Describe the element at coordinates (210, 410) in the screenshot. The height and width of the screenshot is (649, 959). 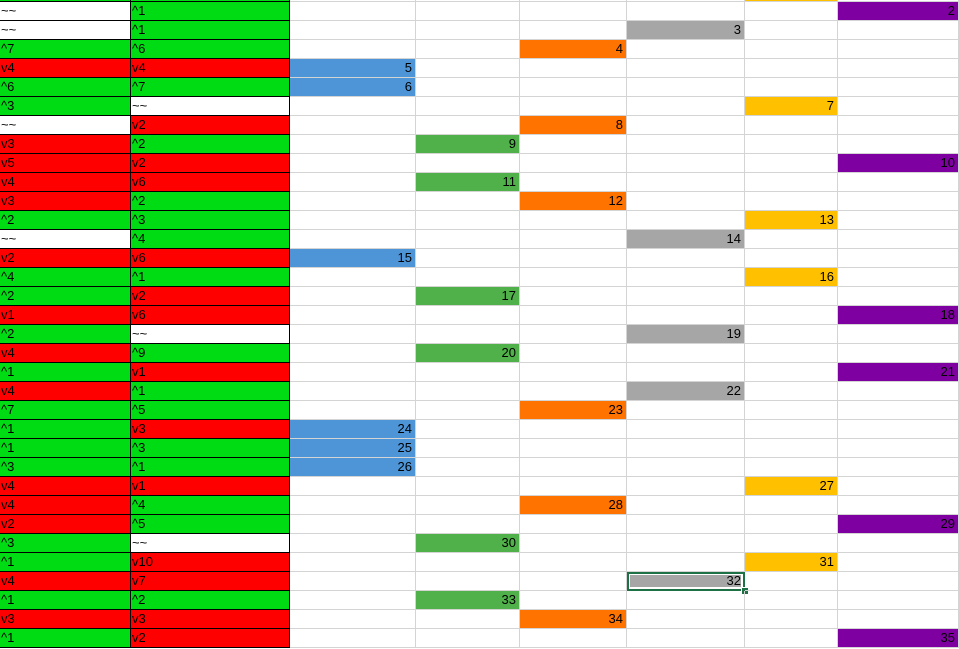
I see `trend-cell-b: ^5` at that location.